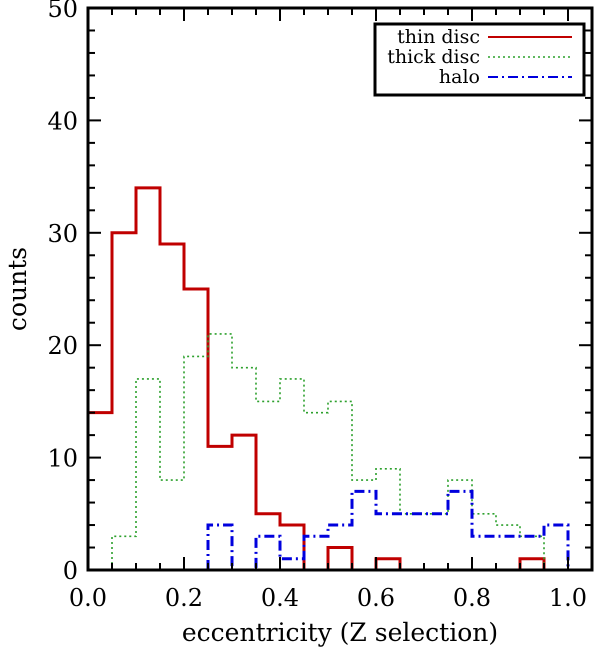 The image size is (600, 647). What do you see at coordinates (62, 121) in the screenshot?
I see `y-tick-label: 40` at bounding box center [62, 121].